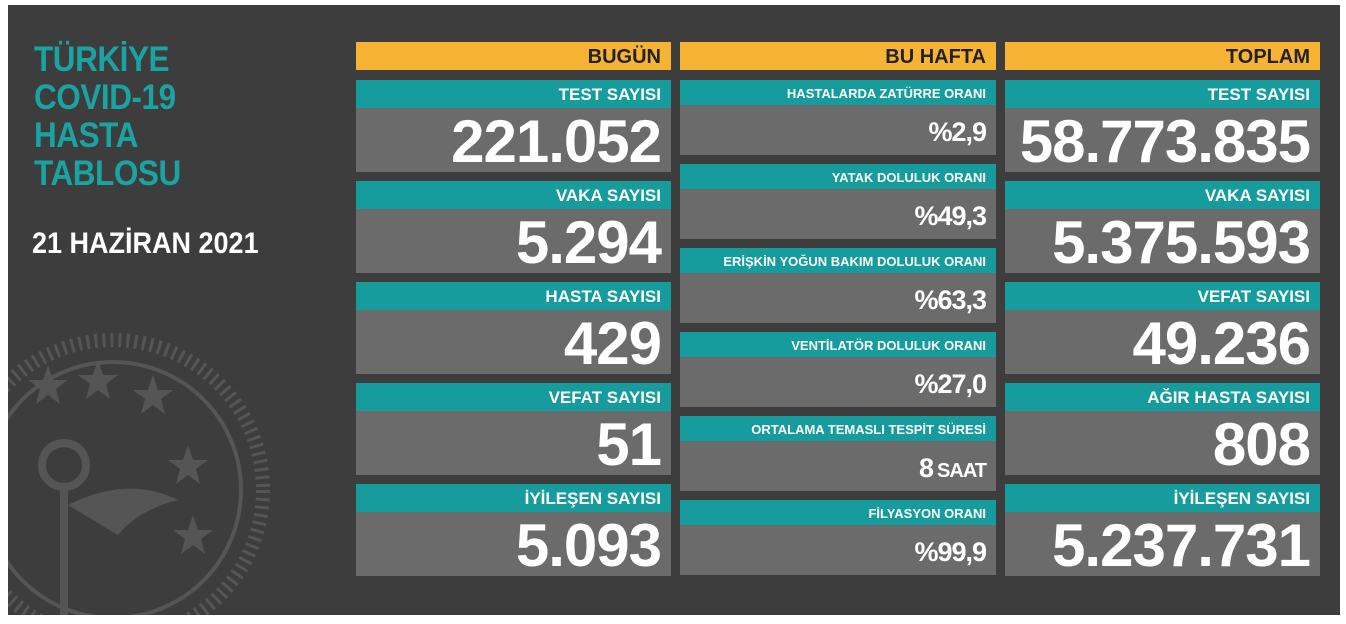  Describe the element at coordinates (105, 97) in the screenshot. I see `title-line: COVID-19` at that location.